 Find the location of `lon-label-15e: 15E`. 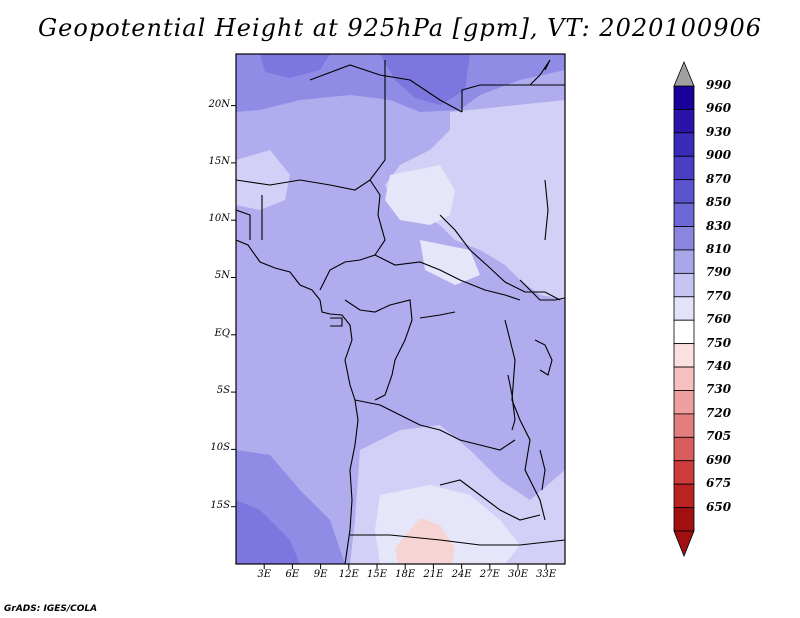

lon-label-15e: 15E is located at coordinates (377, 574).